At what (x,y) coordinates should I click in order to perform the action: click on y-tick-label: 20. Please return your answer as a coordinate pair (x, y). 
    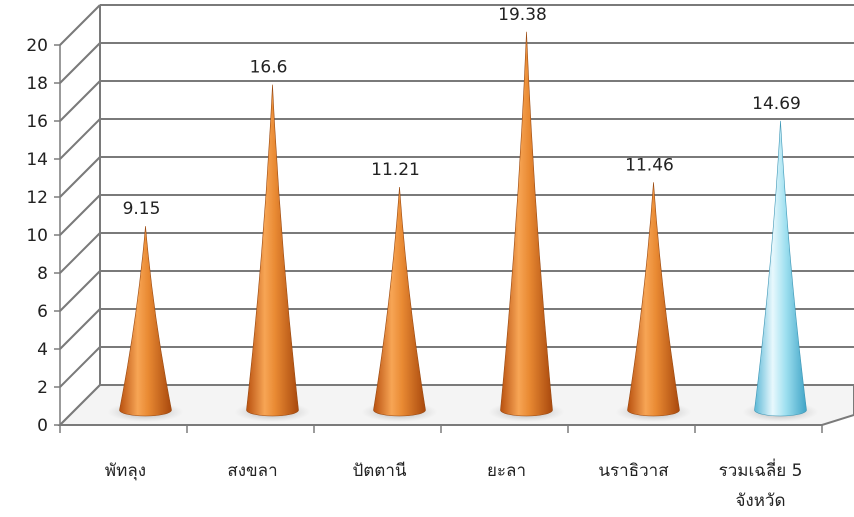
    Looking at the image, I should click on (37, 46).